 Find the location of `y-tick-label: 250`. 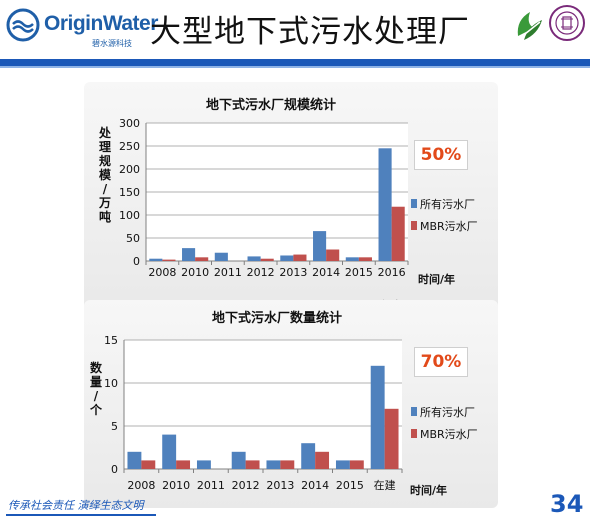

y-tick-label: 250 is located at coordinates (129, 146).